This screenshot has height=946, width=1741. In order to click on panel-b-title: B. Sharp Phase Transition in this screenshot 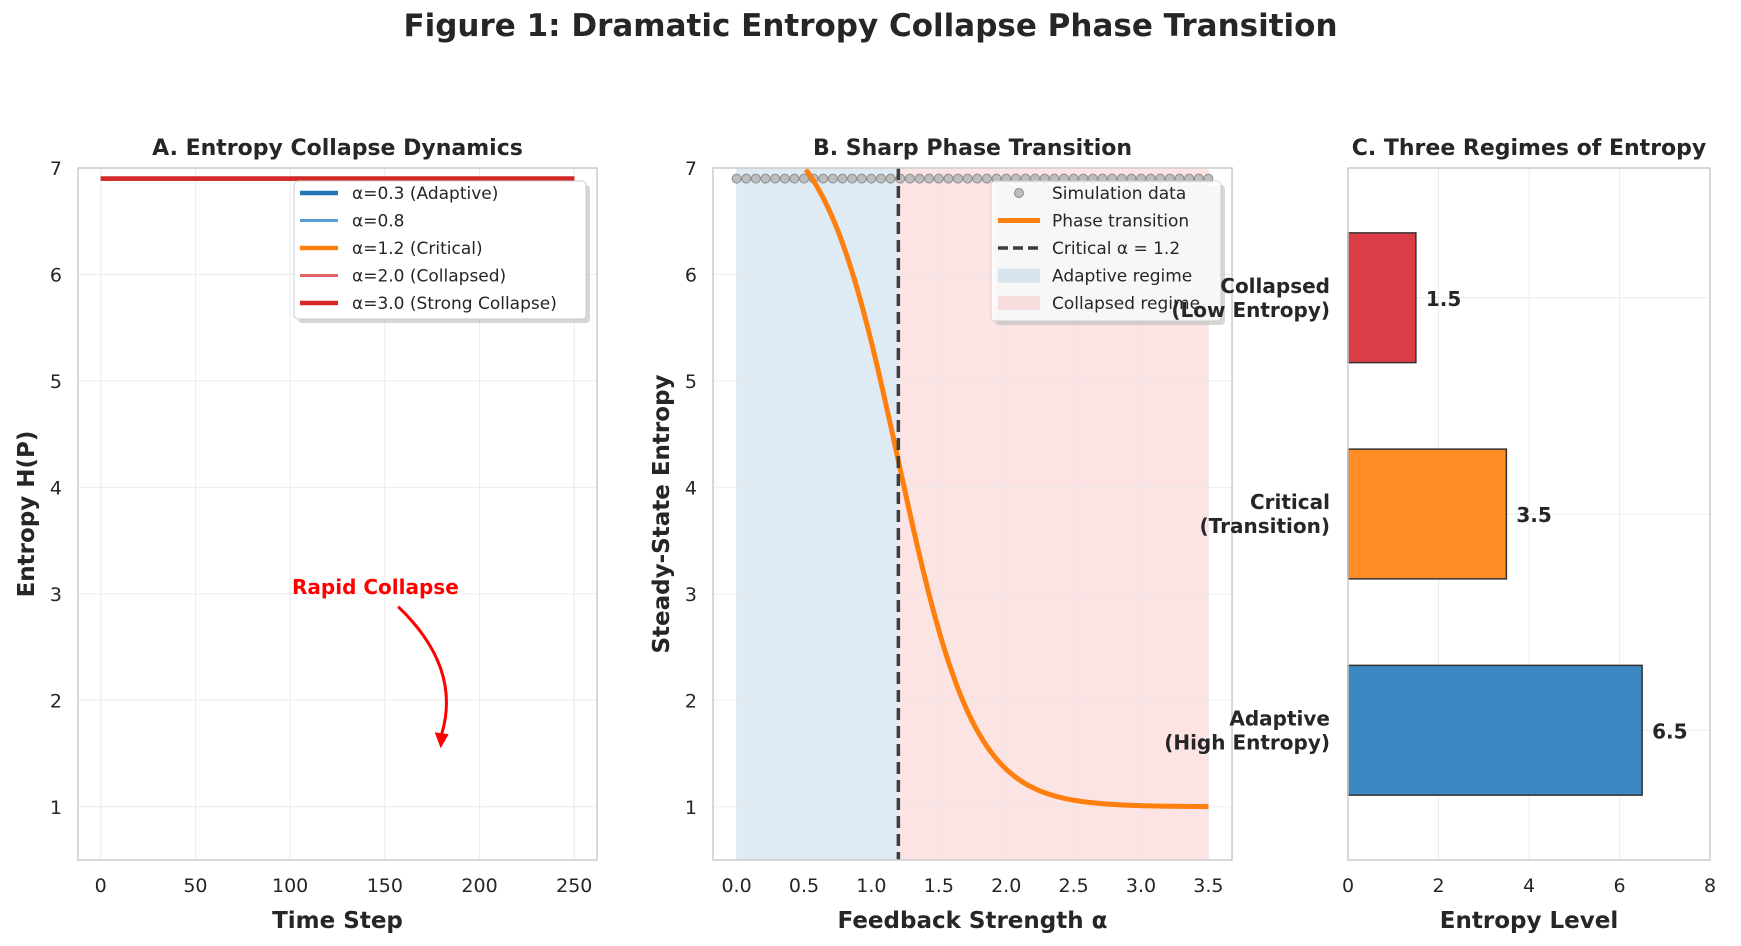, I will do `click(972, 148)`.